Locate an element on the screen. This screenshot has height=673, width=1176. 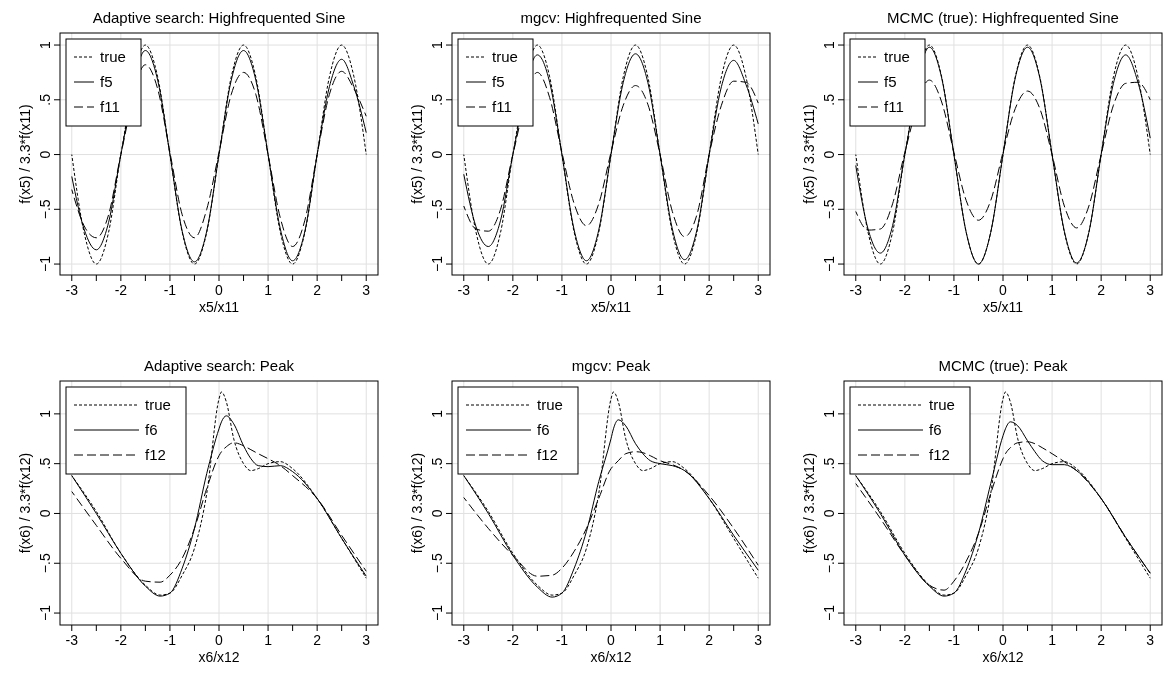
chart-title: MCMC (true): Peak is located at coordinates (1003, 365).